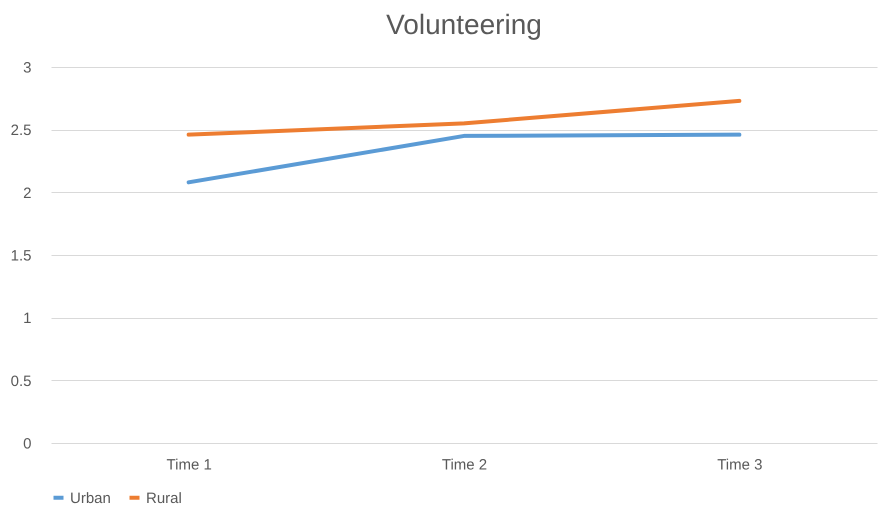  What do you see at coordinates (27, 444) in the screenshot?
I see `y-tick-label: 0` at bounding box center [27, 444].